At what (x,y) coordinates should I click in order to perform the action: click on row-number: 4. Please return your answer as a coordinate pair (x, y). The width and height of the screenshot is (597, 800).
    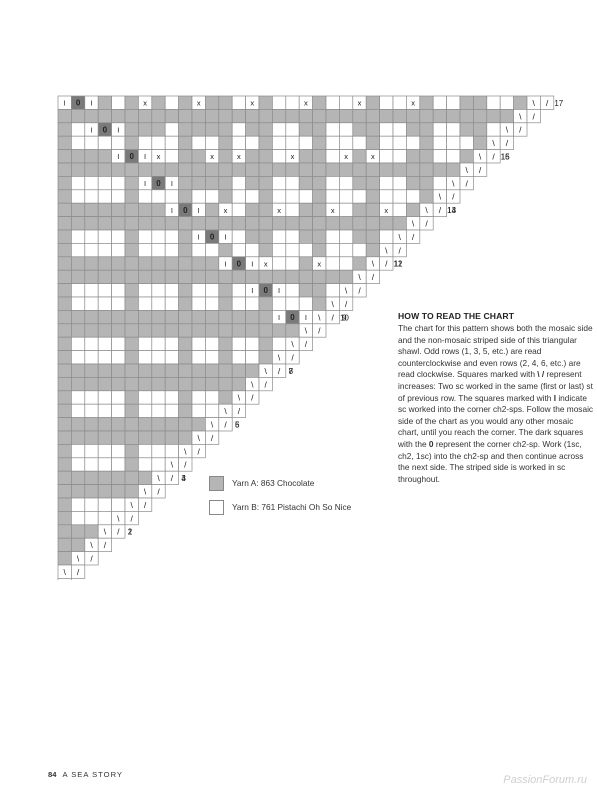
    Looking at the image, I should click on (183, 478).